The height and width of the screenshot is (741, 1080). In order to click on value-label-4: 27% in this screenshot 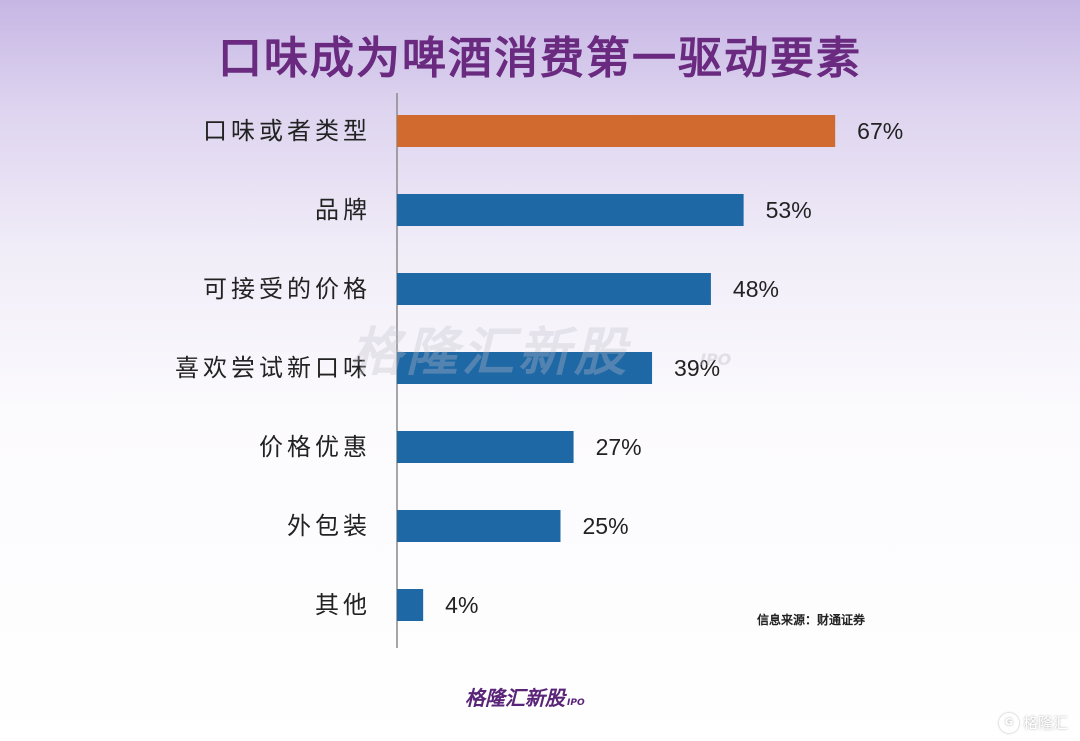, I will do `click(619, 447)`.